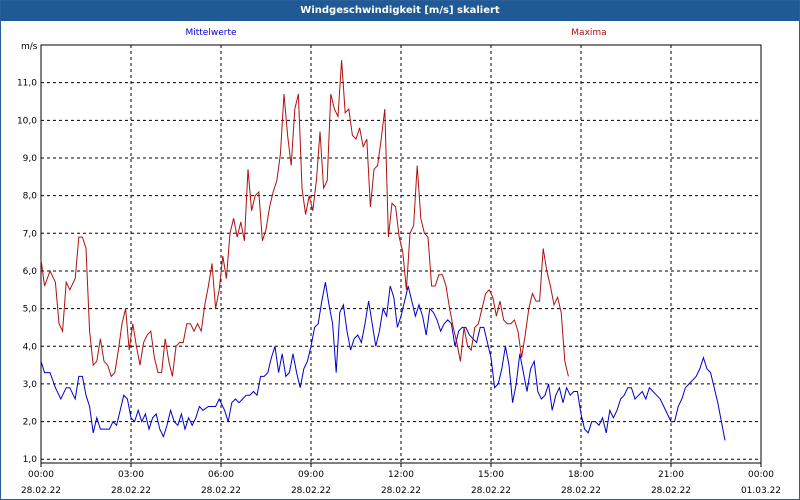 This screenshot has height=500, width=800. Describe the element at coordinates (30, 347) in the screenshot. I see `y-tick-label: 4,0` at that location.